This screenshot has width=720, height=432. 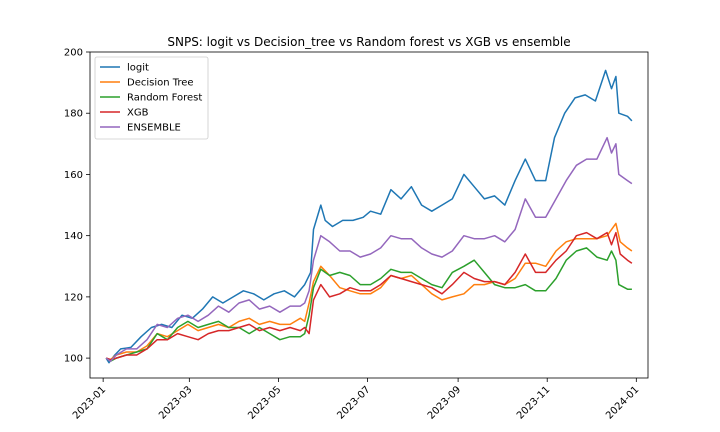 What do you see at coordinates (73, 236) in the screenshot?
I see `y-tick-label: 140` at bounding box center [73, 236].